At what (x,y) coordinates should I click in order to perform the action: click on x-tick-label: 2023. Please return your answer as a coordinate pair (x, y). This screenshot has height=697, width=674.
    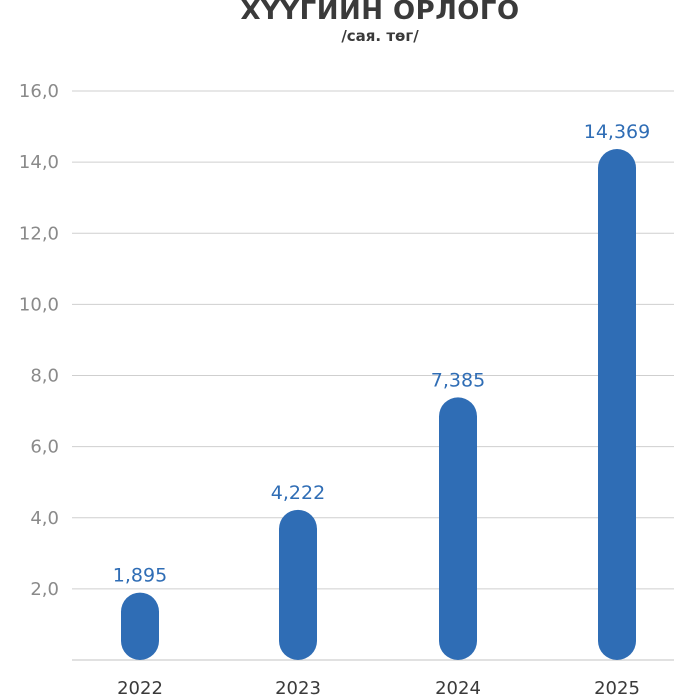
    Looking at the image, I should click on (298, 687).